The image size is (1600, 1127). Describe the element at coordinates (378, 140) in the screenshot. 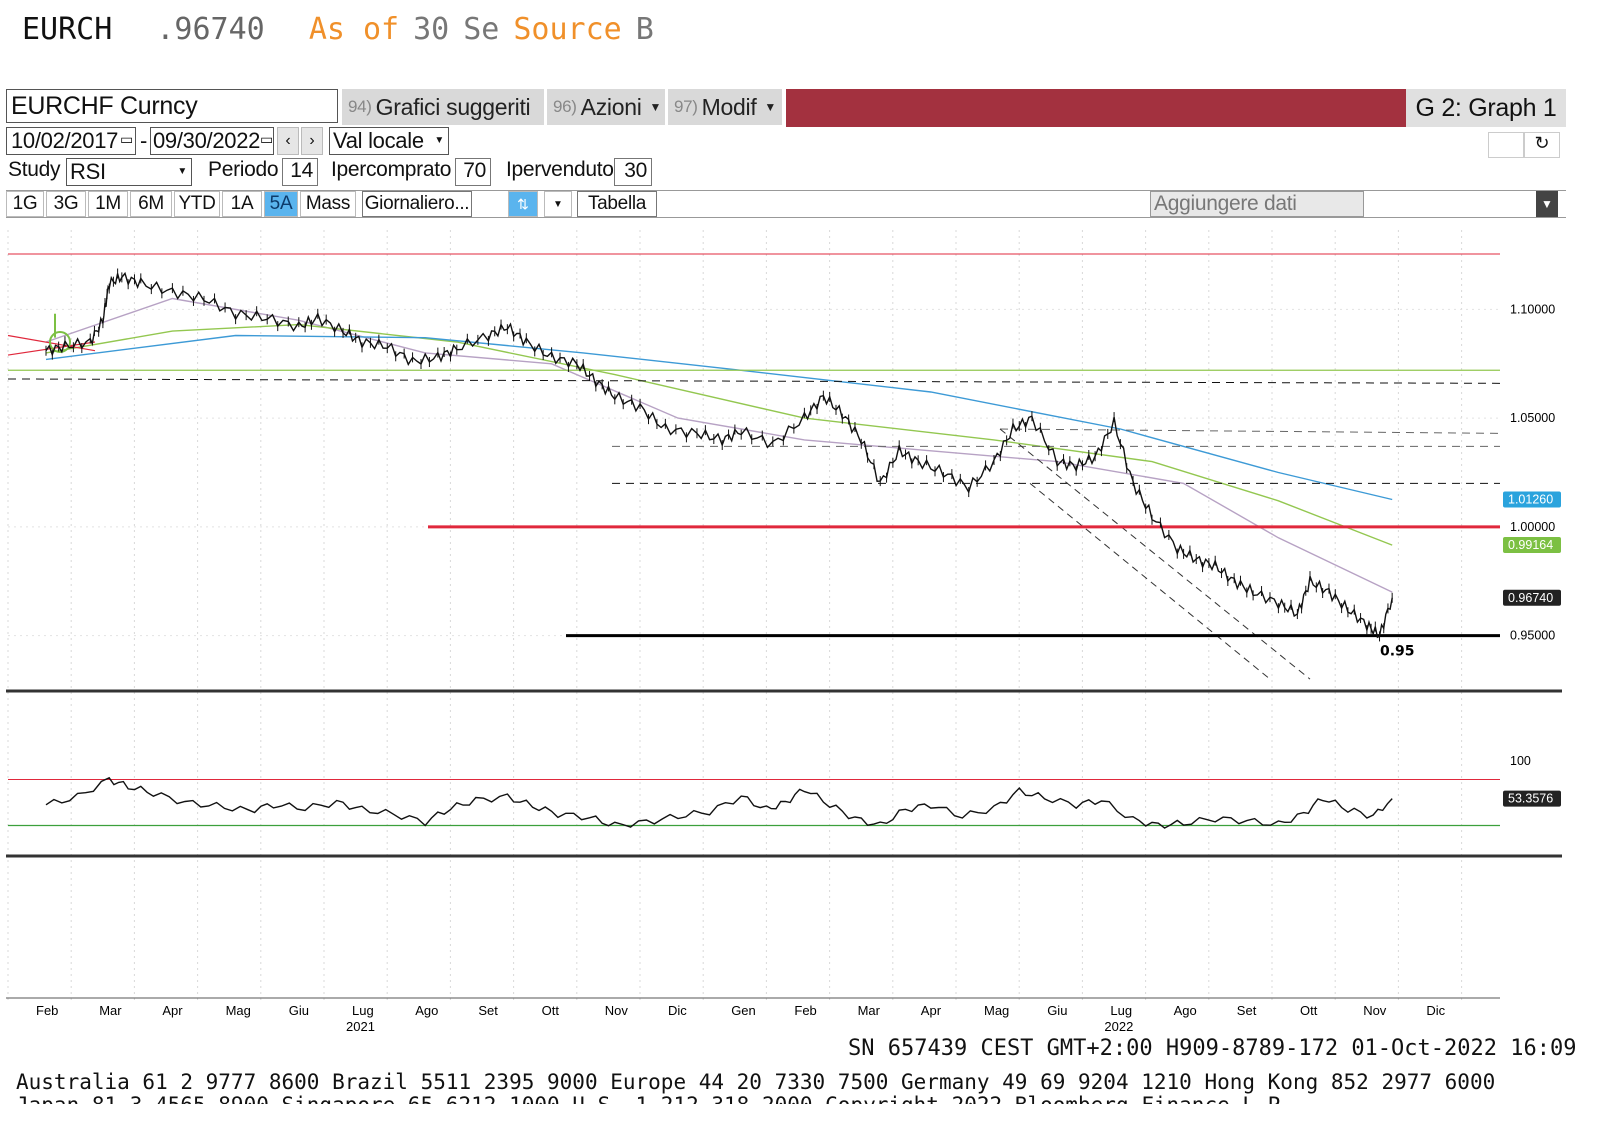

I see `currency-value: Val locale` at that location.